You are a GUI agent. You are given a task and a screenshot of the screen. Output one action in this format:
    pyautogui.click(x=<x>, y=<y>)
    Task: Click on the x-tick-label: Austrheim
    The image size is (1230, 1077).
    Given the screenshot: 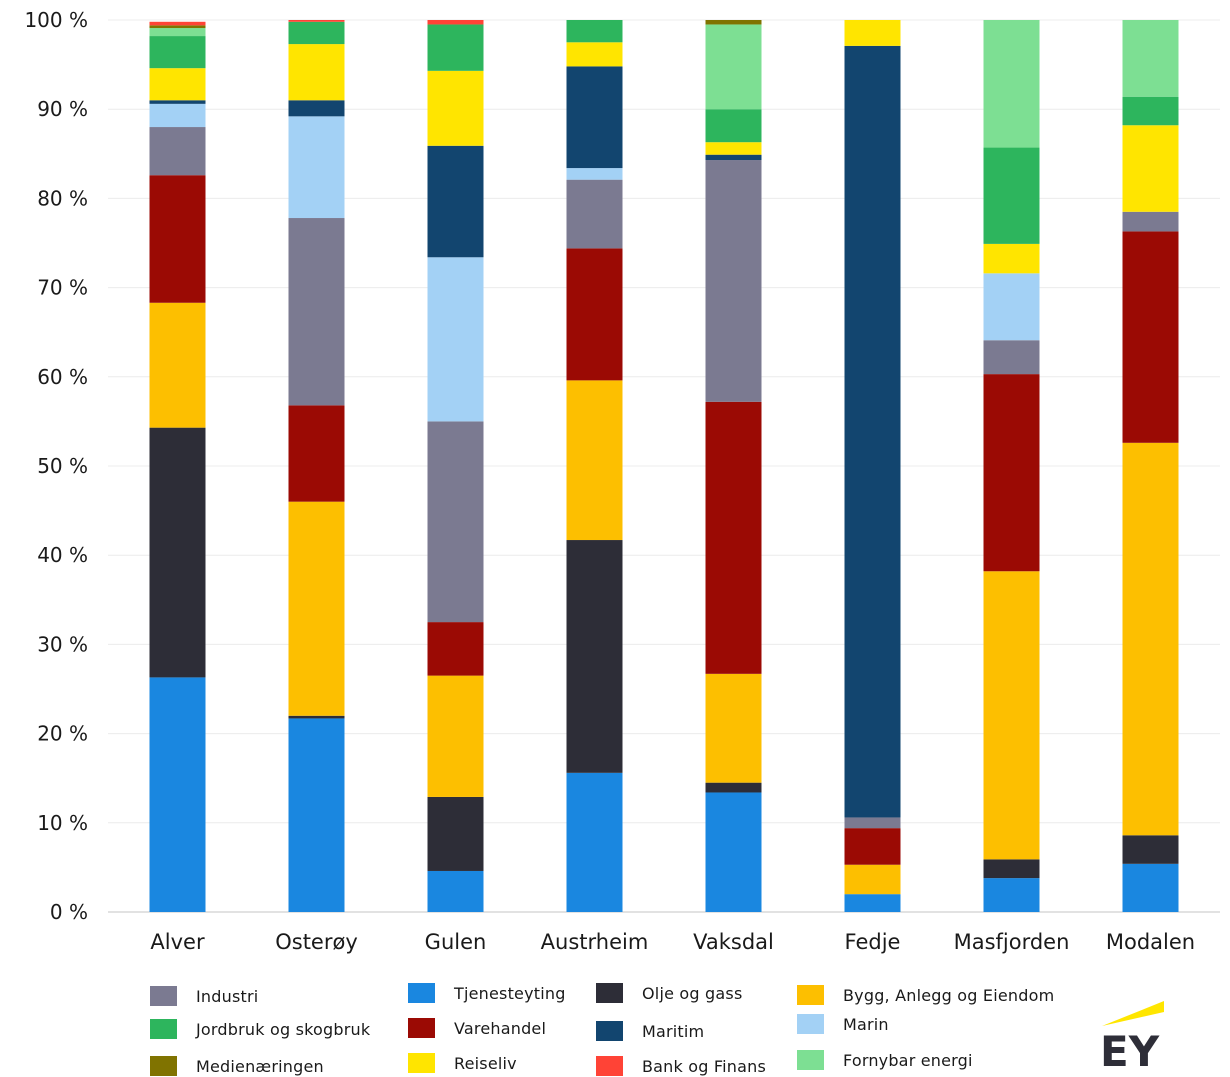 What is the action you would take?
    pyautogui.click(x=595, y=942)
    